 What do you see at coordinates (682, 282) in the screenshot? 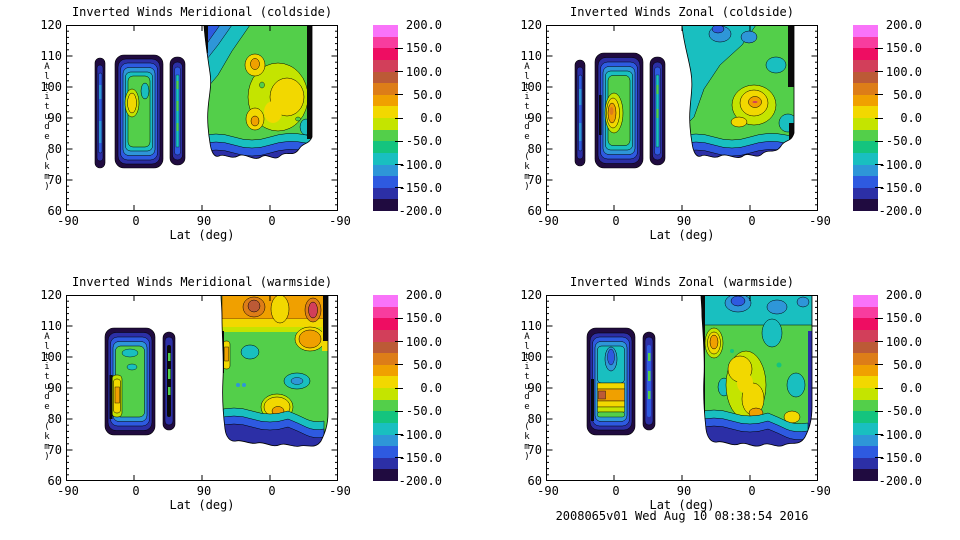
I see `panel-title: Inverted Winds Zonal (warmside)` at bounding box center [682, 282].